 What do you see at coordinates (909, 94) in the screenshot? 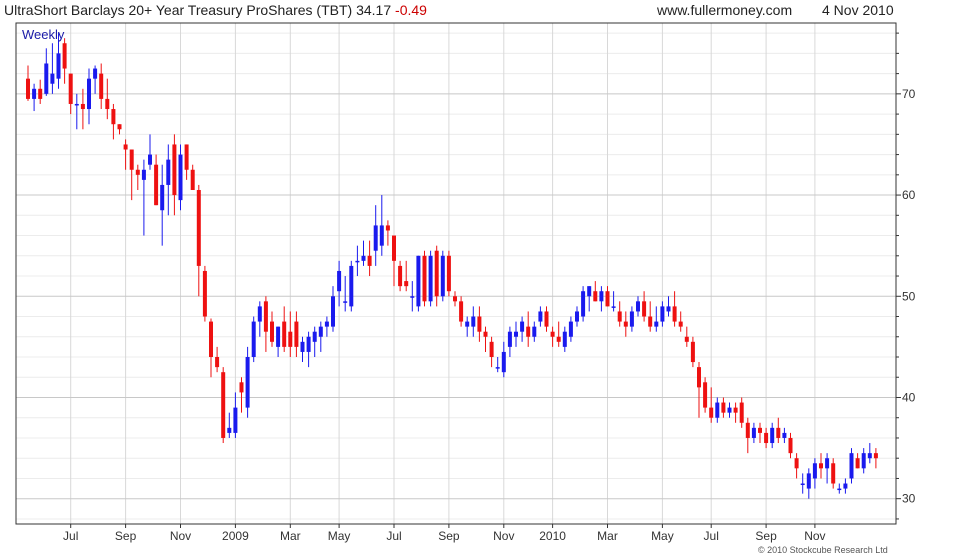
I see `y-tick-label: 70` at bounding box center [909, 94].